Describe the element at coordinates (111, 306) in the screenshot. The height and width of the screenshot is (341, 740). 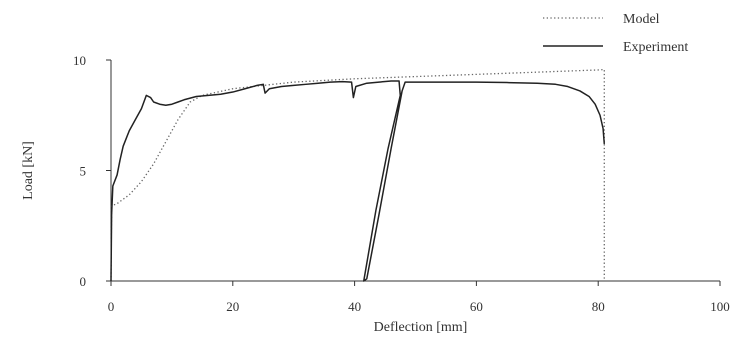
I see `x-tick-label: 0` at that location.